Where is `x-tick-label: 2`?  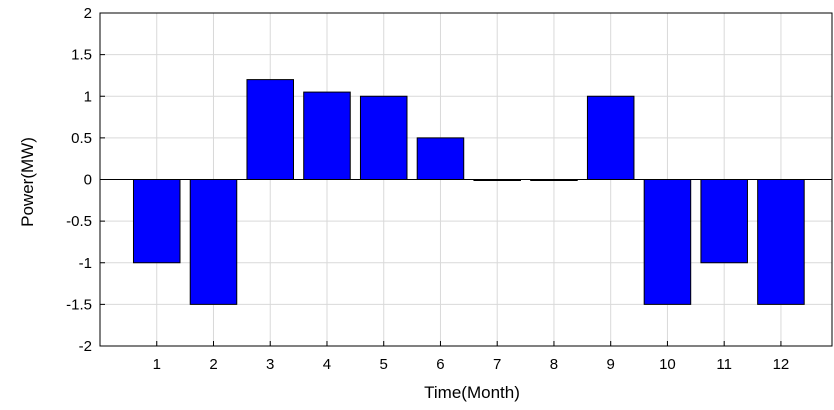 x-tick-label: 2 is located at coordinates (213, 364).